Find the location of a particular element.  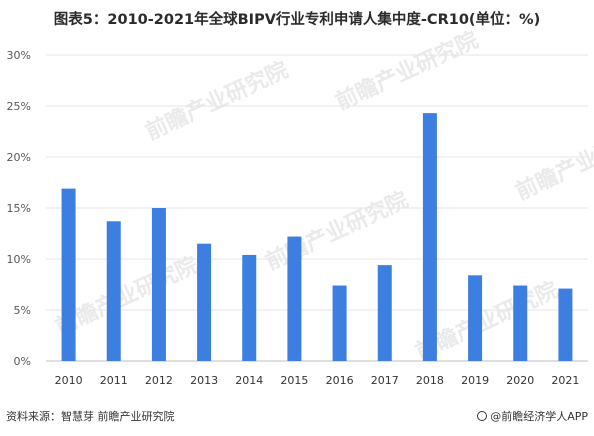

brand-credit: @前瞻经济学人APP is located at coordinates (532, 416).